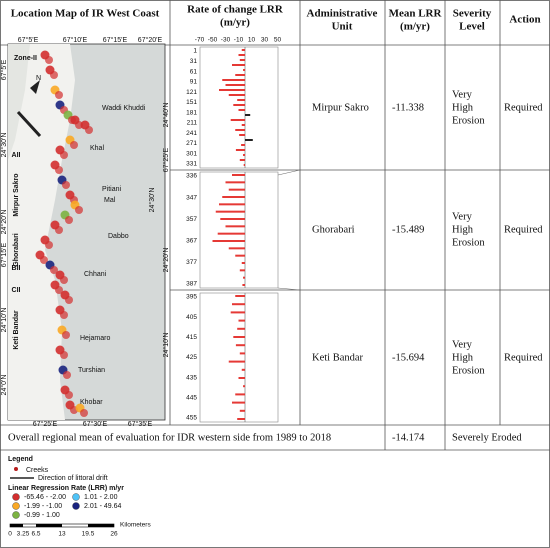  What do you see at coordinates (101, 525) in the screenshot?
I see `scale-seg` at bounding box center [101, 525].